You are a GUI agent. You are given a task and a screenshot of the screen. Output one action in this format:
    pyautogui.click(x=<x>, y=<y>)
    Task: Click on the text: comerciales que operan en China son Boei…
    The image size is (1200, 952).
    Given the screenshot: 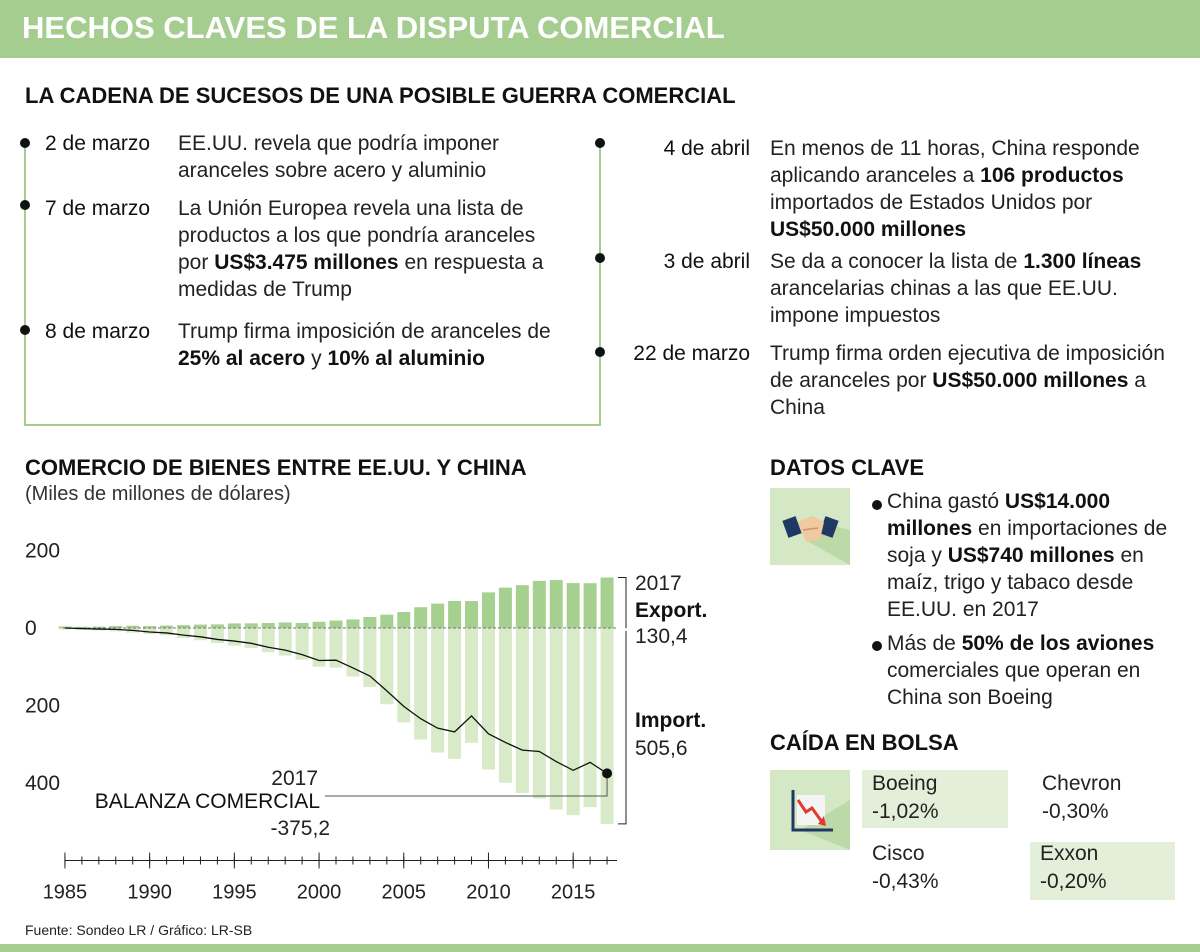 What is the action you would take?
    pyautogui.click(x=1014, y=684)
    